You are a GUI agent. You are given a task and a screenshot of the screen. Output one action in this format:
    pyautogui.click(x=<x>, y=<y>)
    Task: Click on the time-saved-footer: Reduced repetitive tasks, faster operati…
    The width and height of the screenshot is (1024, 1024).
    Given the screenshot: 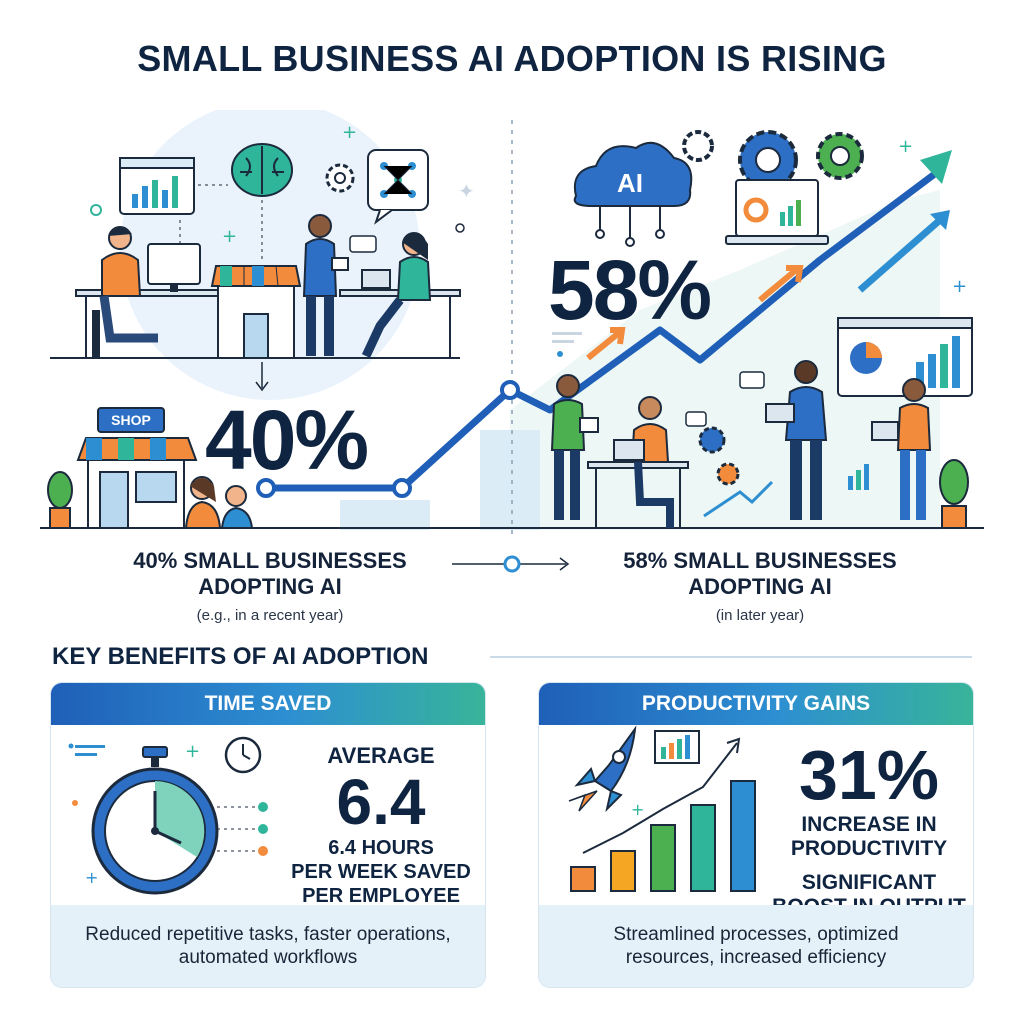 What is the action you would take?
    pyautogui.click(x=268, y=946)
    